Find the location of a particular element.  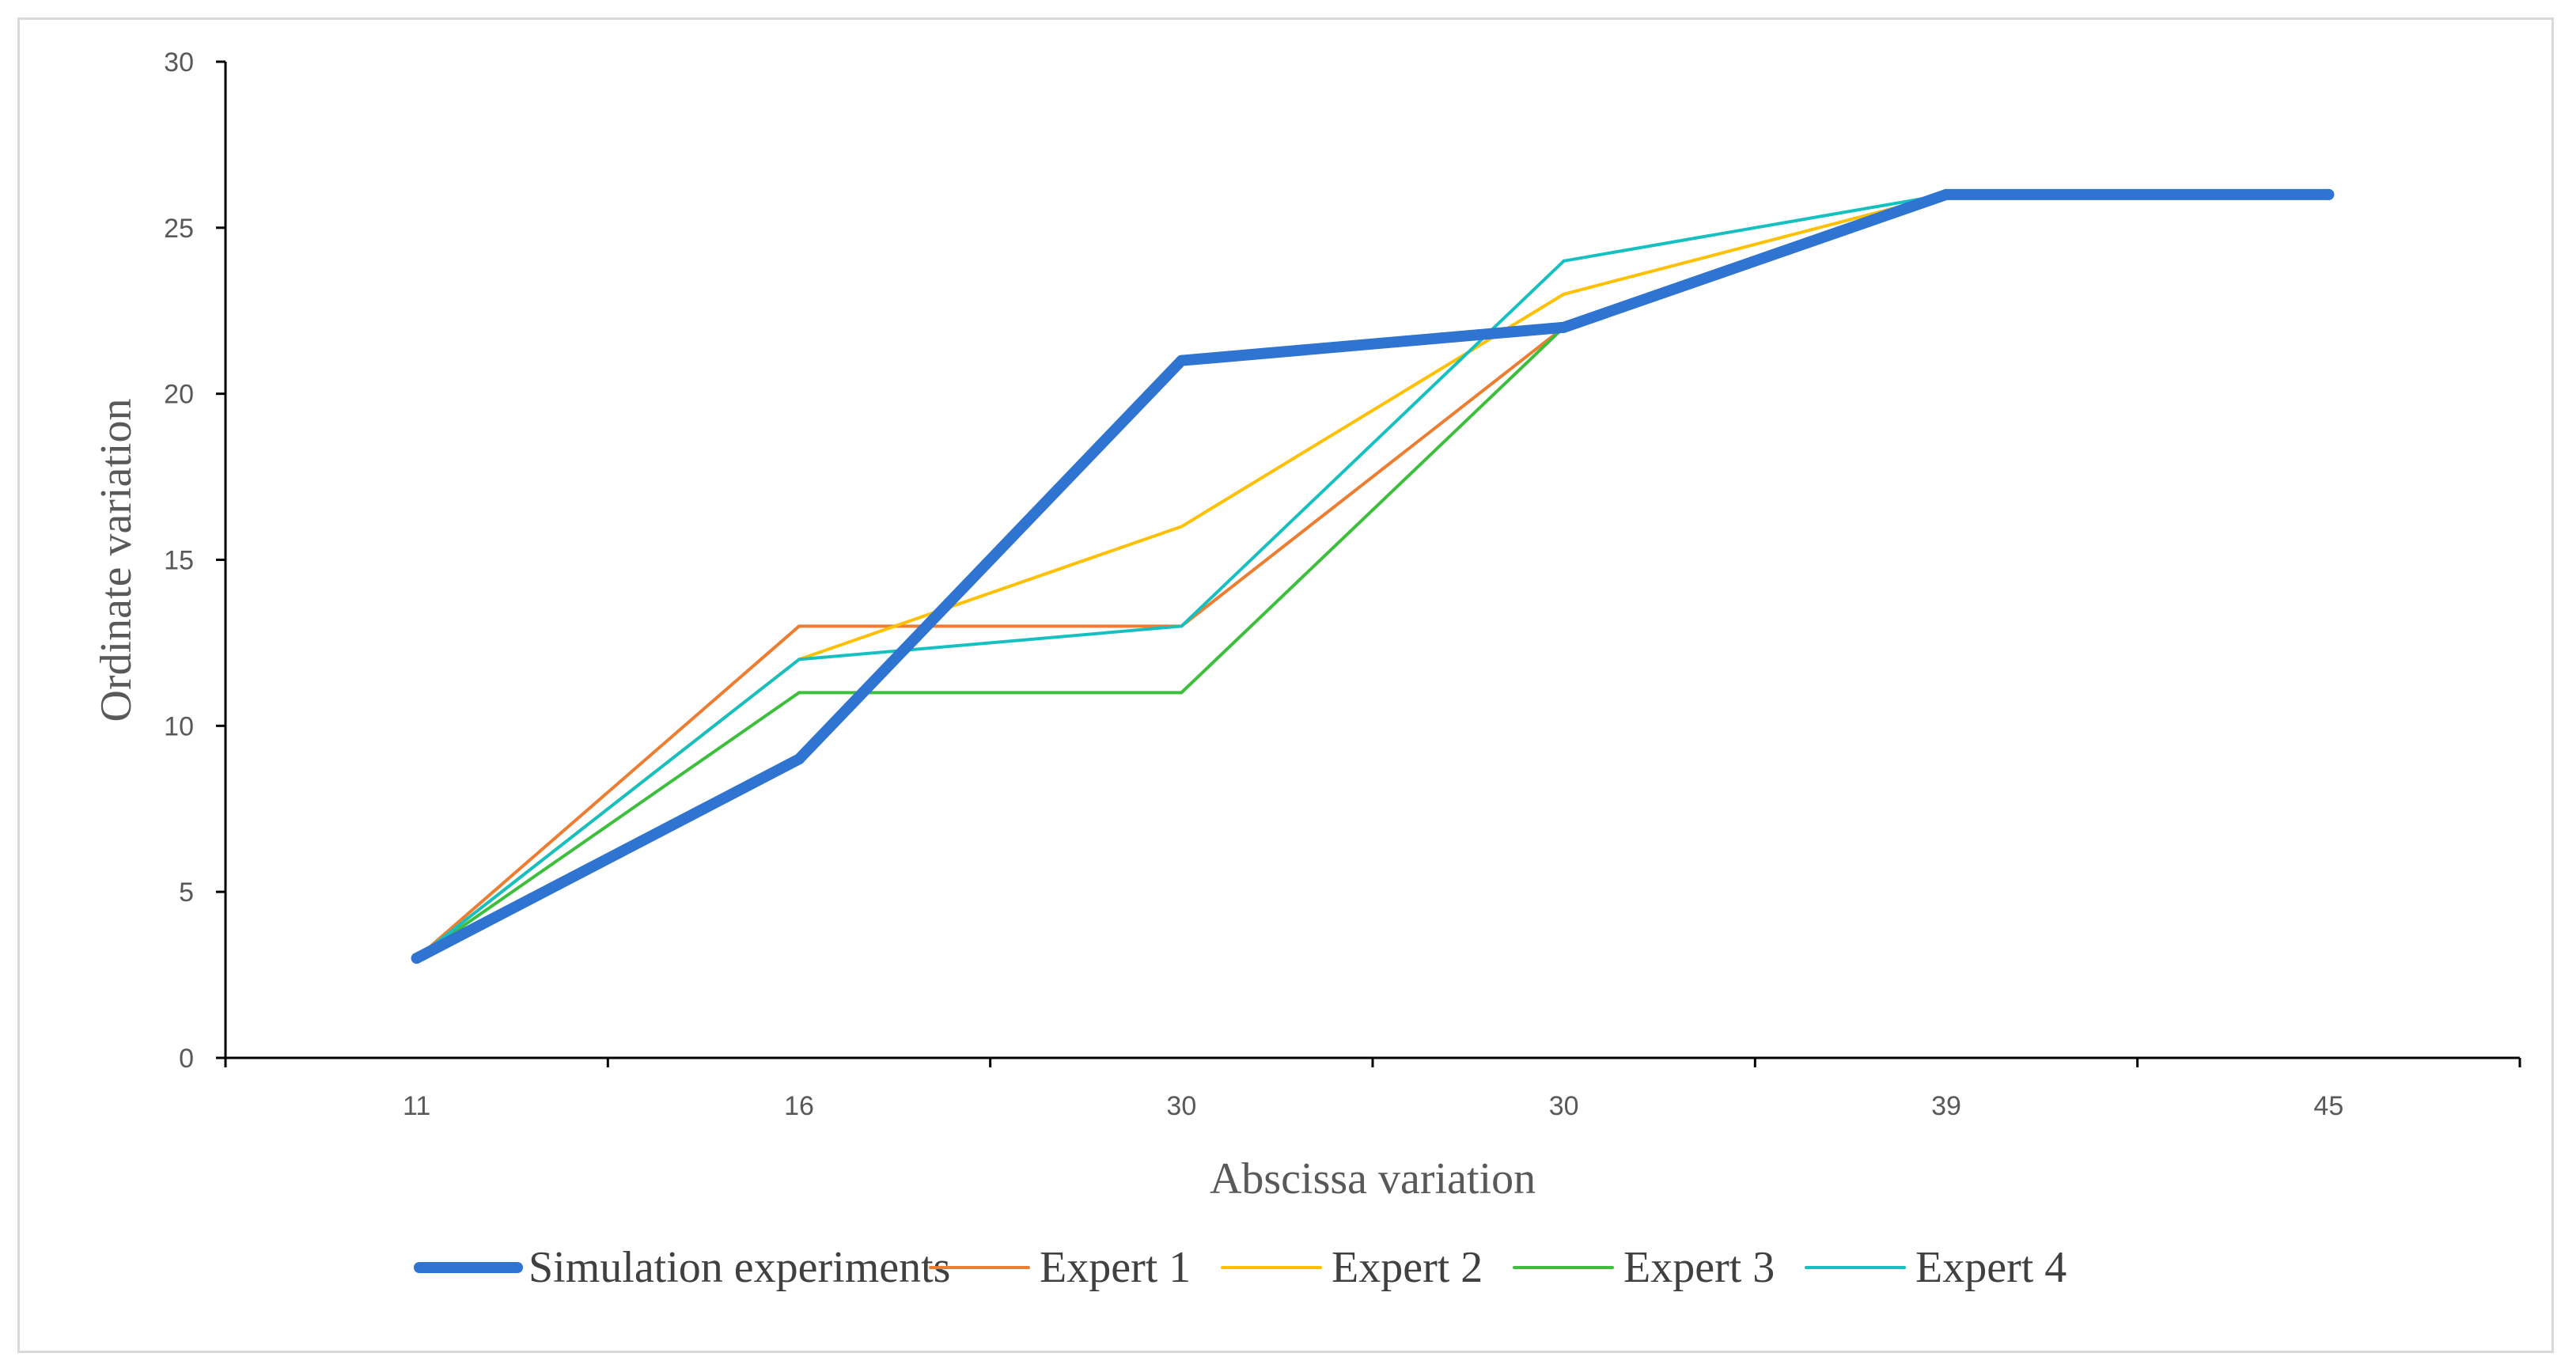

x-tick-label: 45 is located at coordinates (2328, 1106).